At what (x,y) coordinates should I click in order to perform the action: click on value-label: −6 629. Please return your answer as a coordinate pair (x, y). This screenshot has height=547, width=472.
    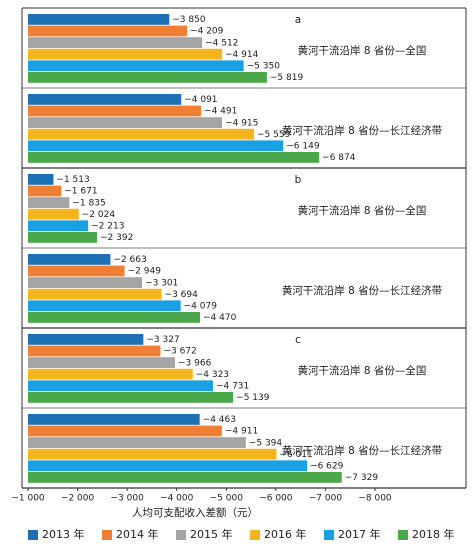
    Looking at the image, I should click on (327, 467).